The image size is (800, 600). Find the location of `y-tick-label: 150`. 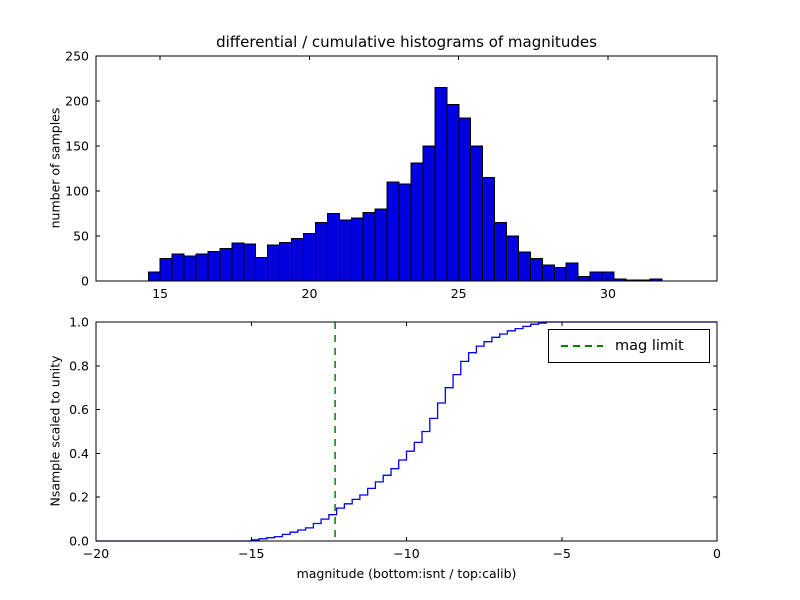

y-tick-label: 150 is located at coordinates (77, 146).